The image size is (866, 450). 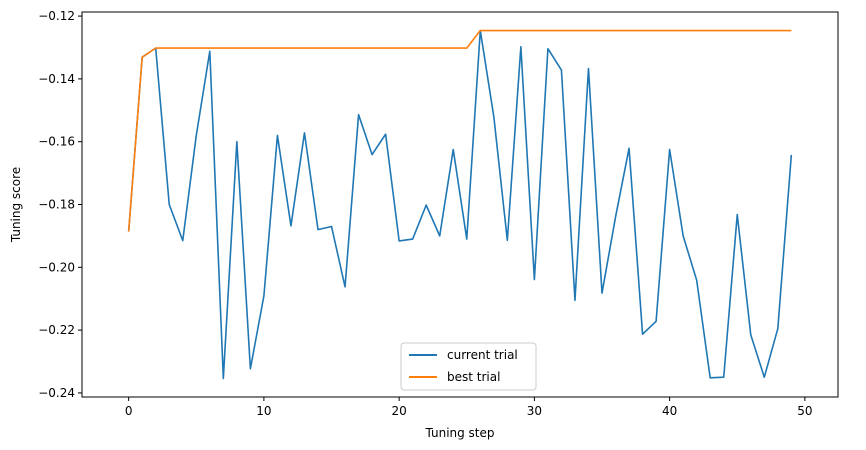 What do you see at coordinates (534, 411) in the screenshot?
I see `x-tick-label: 30` at bounding box center [534, 411].